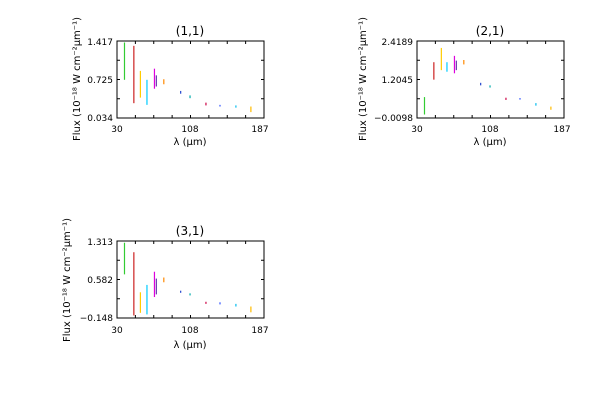 The image size is (600, 400). I want to click on y-tick-label: 0.582, so click(100, 281).